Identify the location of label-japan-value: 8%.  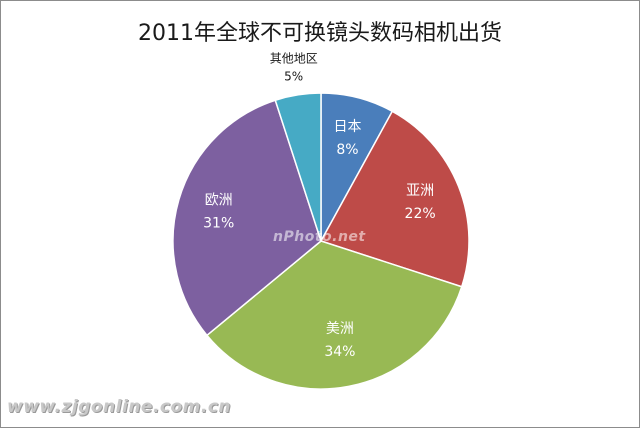
(347, 150).